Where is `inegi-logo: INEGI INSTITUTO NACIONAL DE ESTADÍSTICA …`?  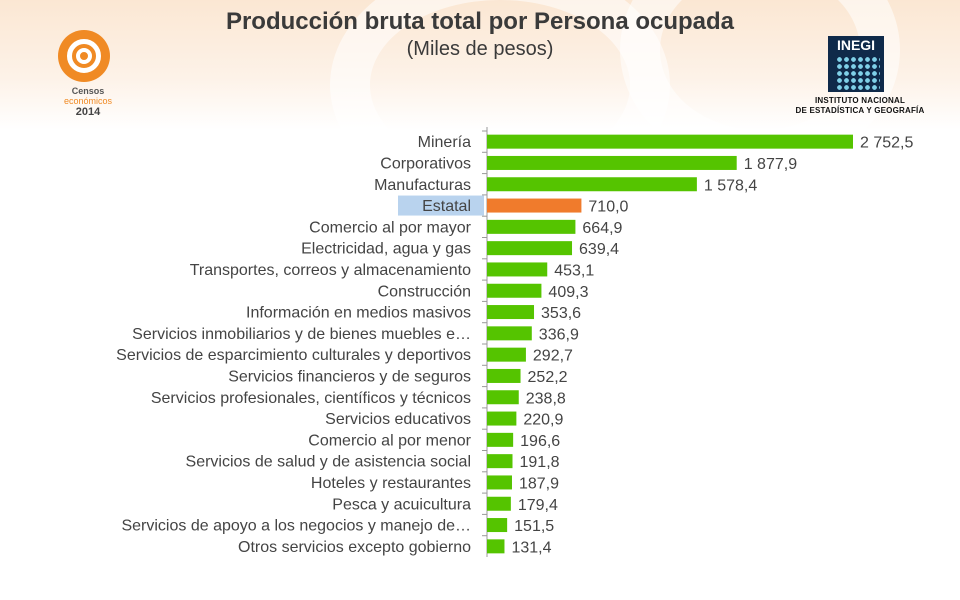
inegi-logo: INEGI INSTITUTO NACIONAL DE ESTADÍSTICA … is located at coordinates (860, 78).